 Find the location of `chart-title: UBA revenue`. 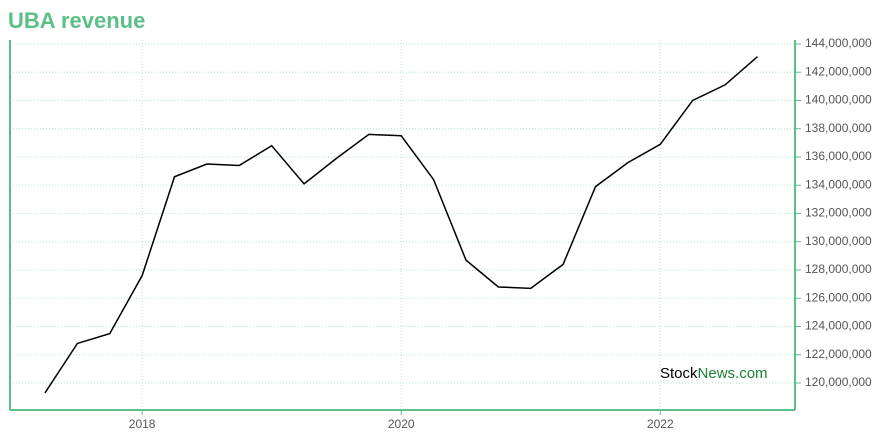

chart-title: UBA revenue is located at coordinates (76, 20).